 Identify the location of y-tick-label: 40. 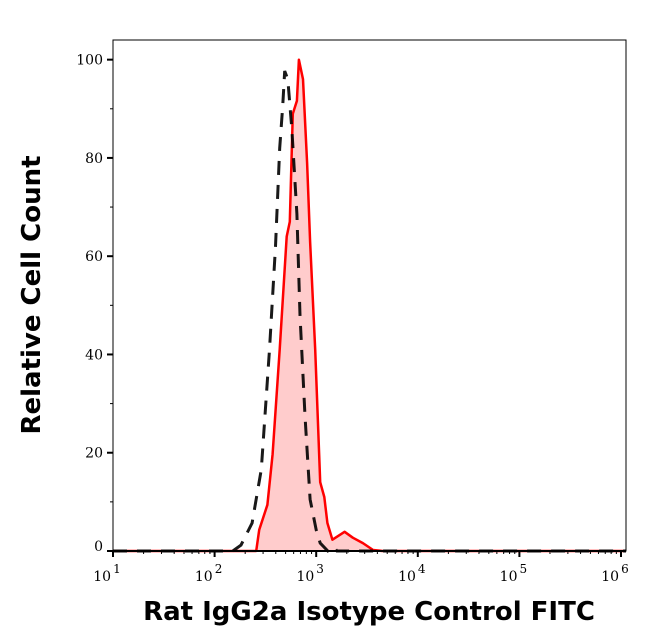
(94, 355).